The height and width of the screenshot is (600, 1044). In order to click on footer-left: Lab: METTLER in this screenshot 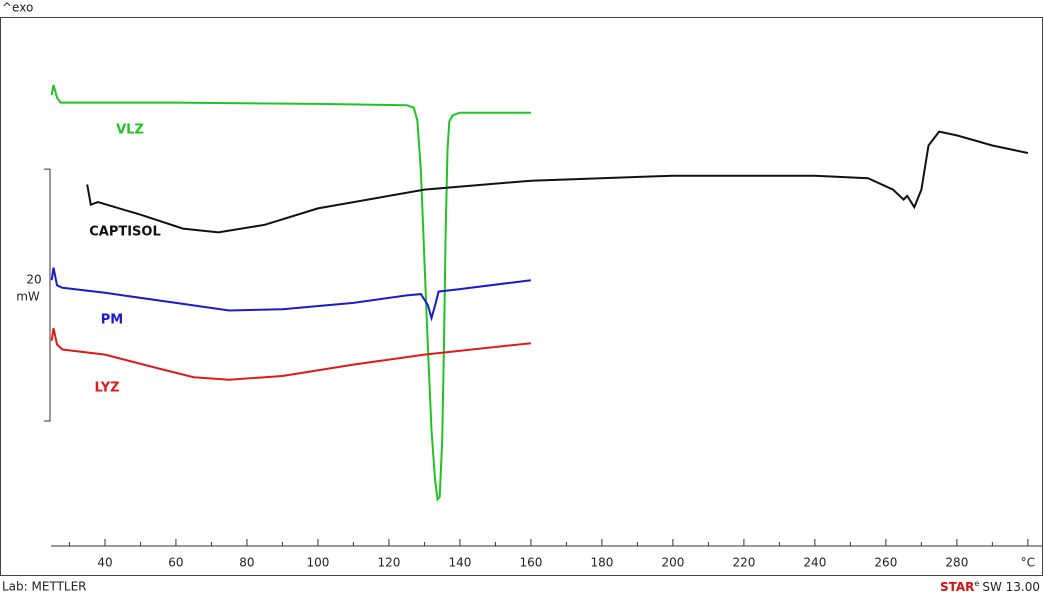, I will do `click(44, 587)`.